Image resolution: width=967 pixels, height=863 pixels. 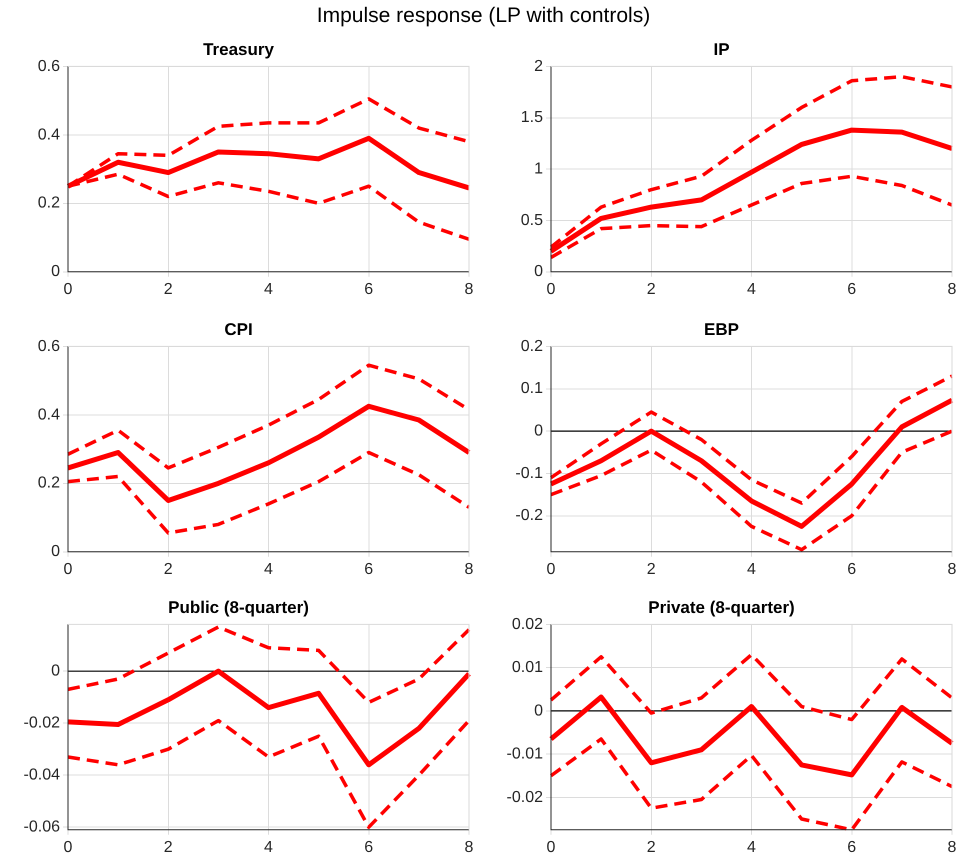 I want to click on y-tick-label: -0.01, so click(x=525, y=754).